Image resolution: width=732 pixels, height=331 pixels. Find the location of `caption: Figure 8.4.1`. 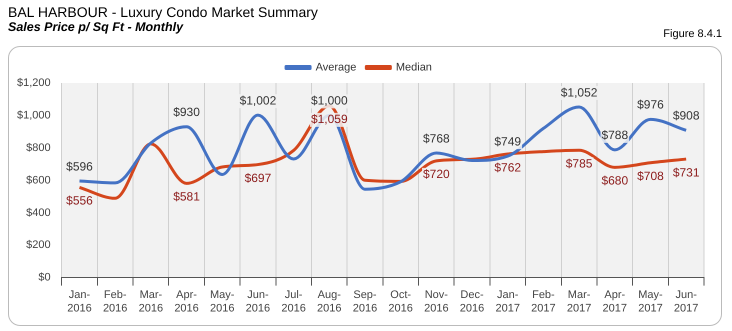

caption: Figure 8.4.1 is located at coordinates (692, 34).